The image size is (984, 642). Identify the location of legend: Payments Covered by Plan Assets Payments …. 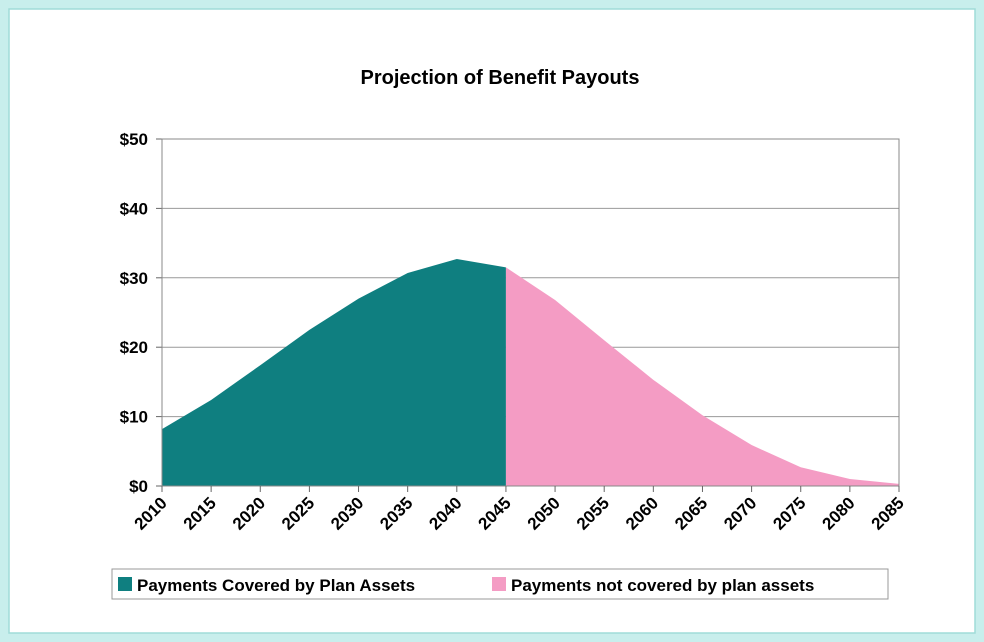
(500, 584).